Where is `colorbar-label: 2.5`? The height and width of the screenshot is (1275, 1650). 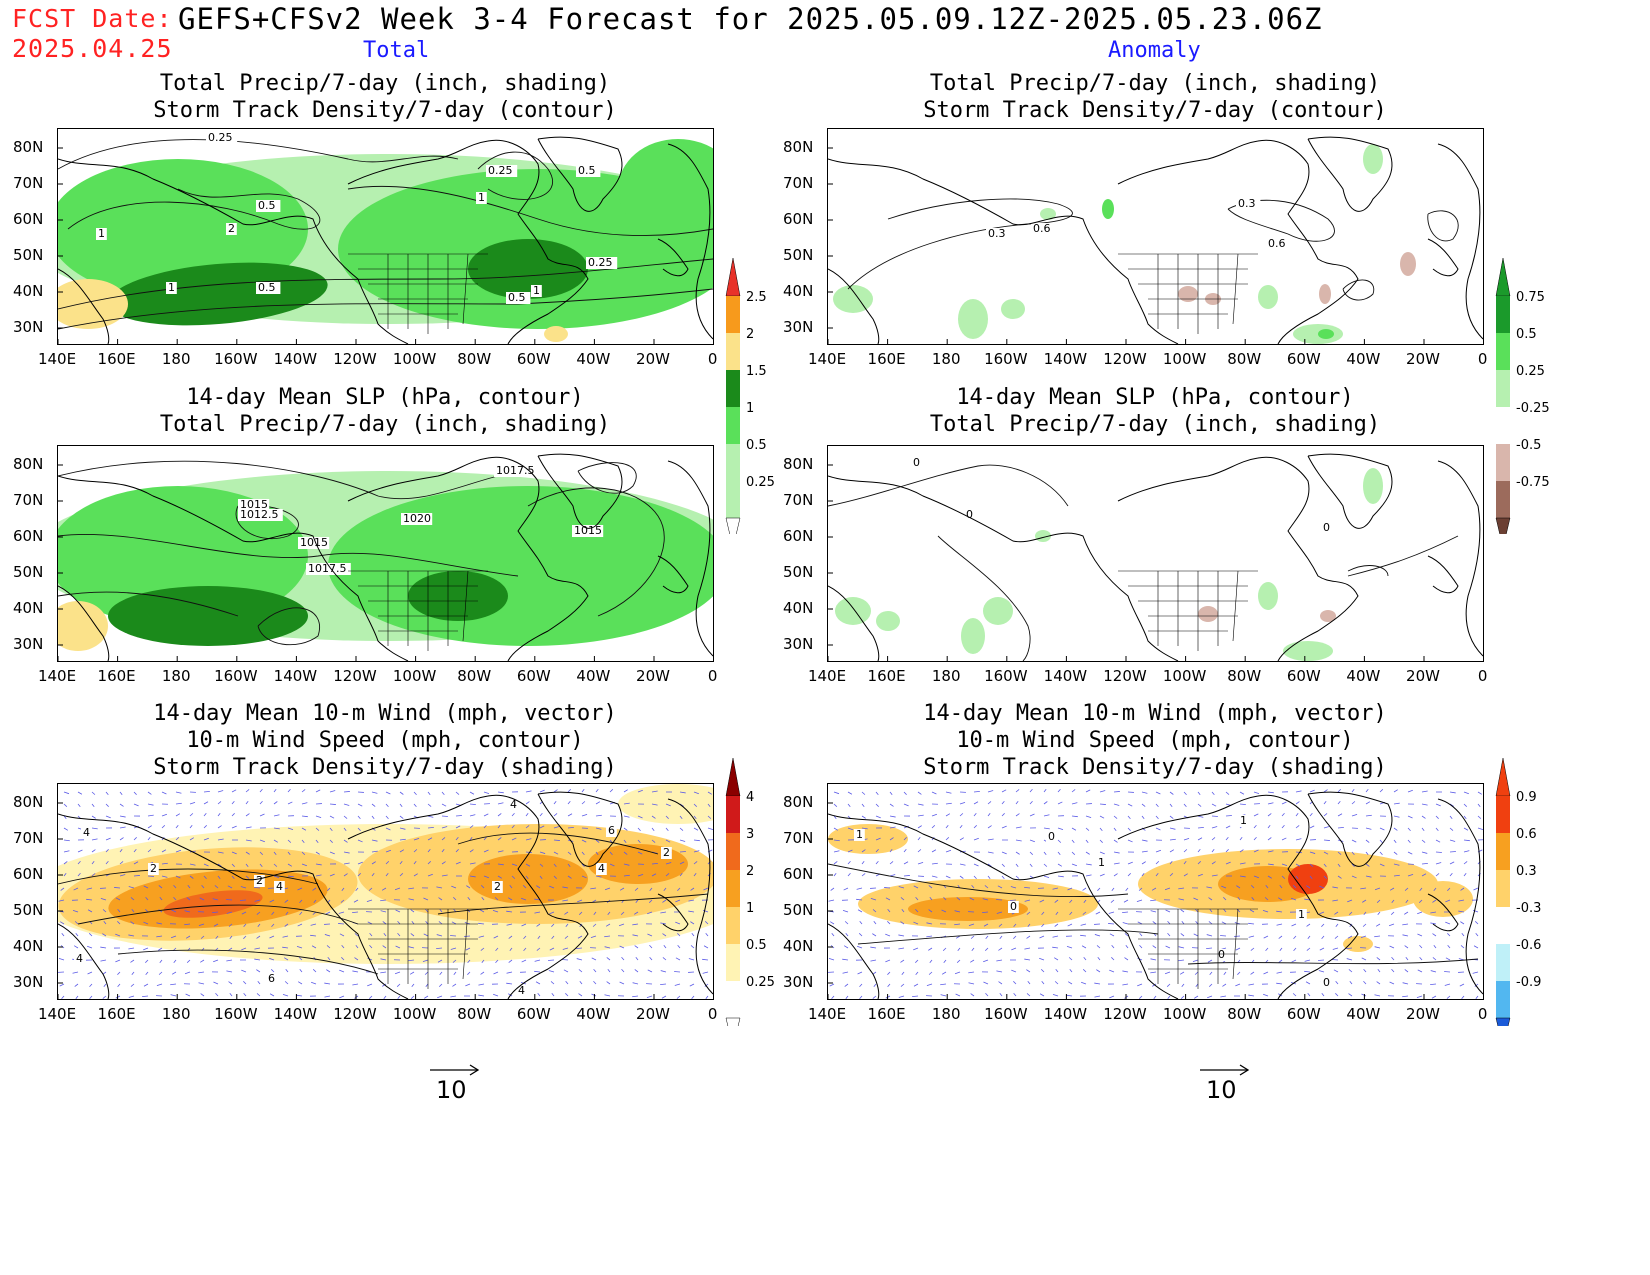 colorbar-label: 2.5 is located at coordinates (756, 297).